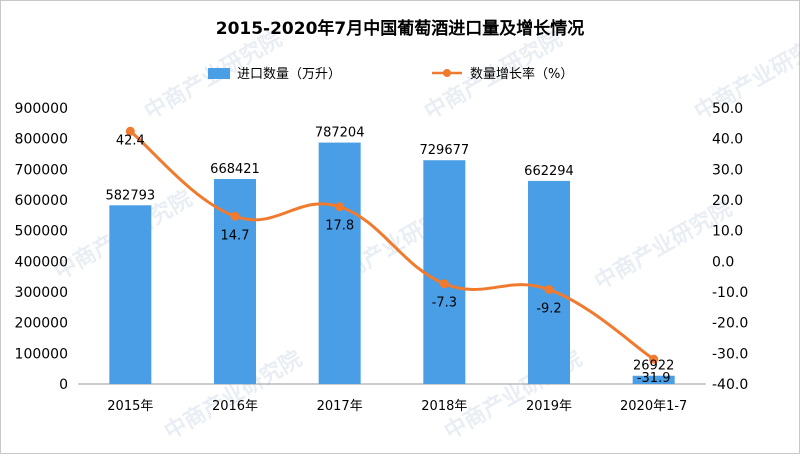  What do you see at coordinates (549, 171) in the screenshot?
I see `bar-value-label: 662294` at bounding box center [549, 171].